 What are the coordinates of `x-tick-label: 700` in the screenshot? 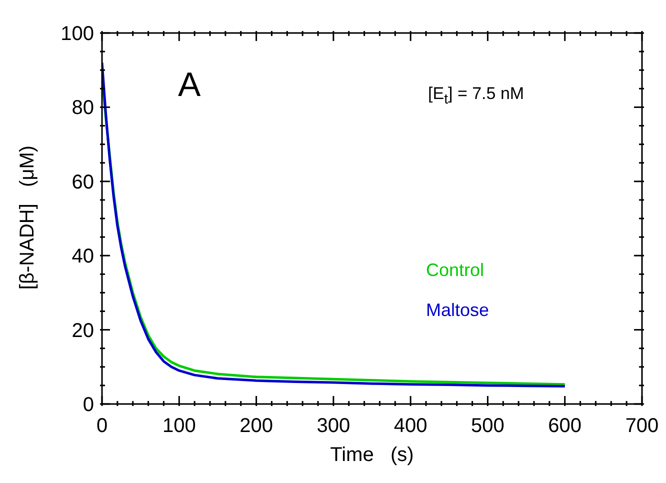 It's located at (642, 426).